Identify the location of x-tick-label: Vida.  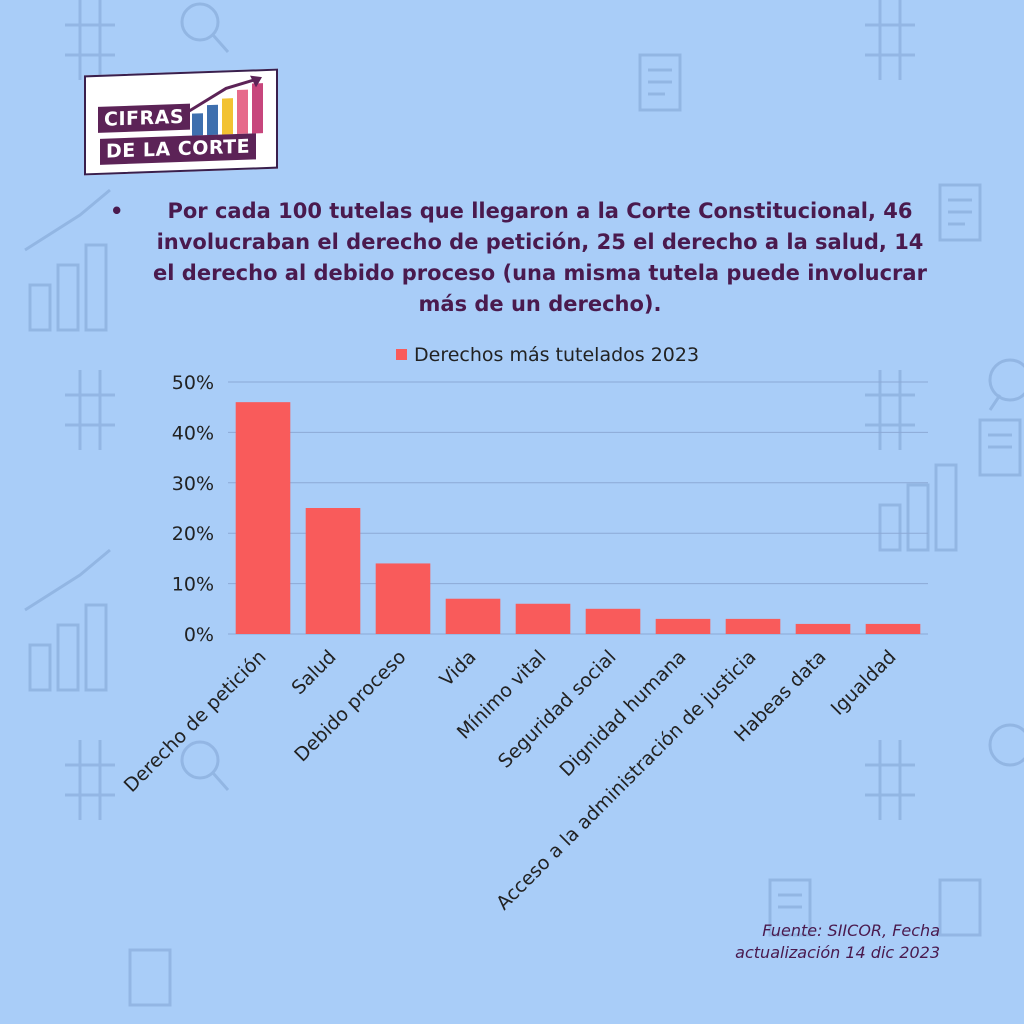
(458, 668).